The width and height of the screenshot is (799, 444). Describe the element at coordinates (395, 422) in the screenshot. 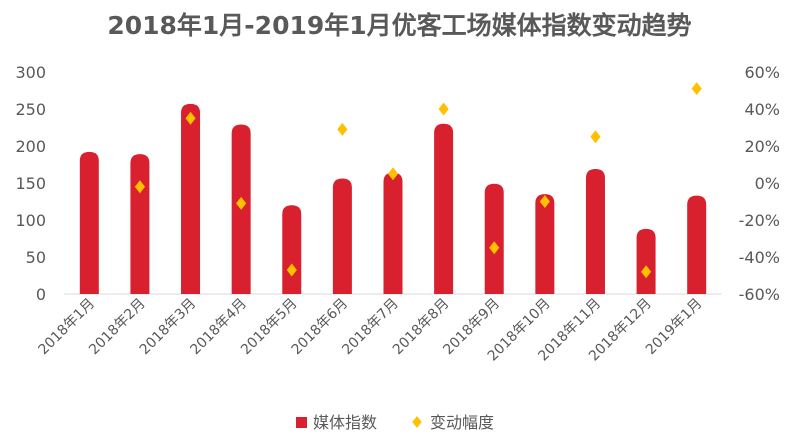

I see `legend: 媒体指数 变动幅度` at that location.